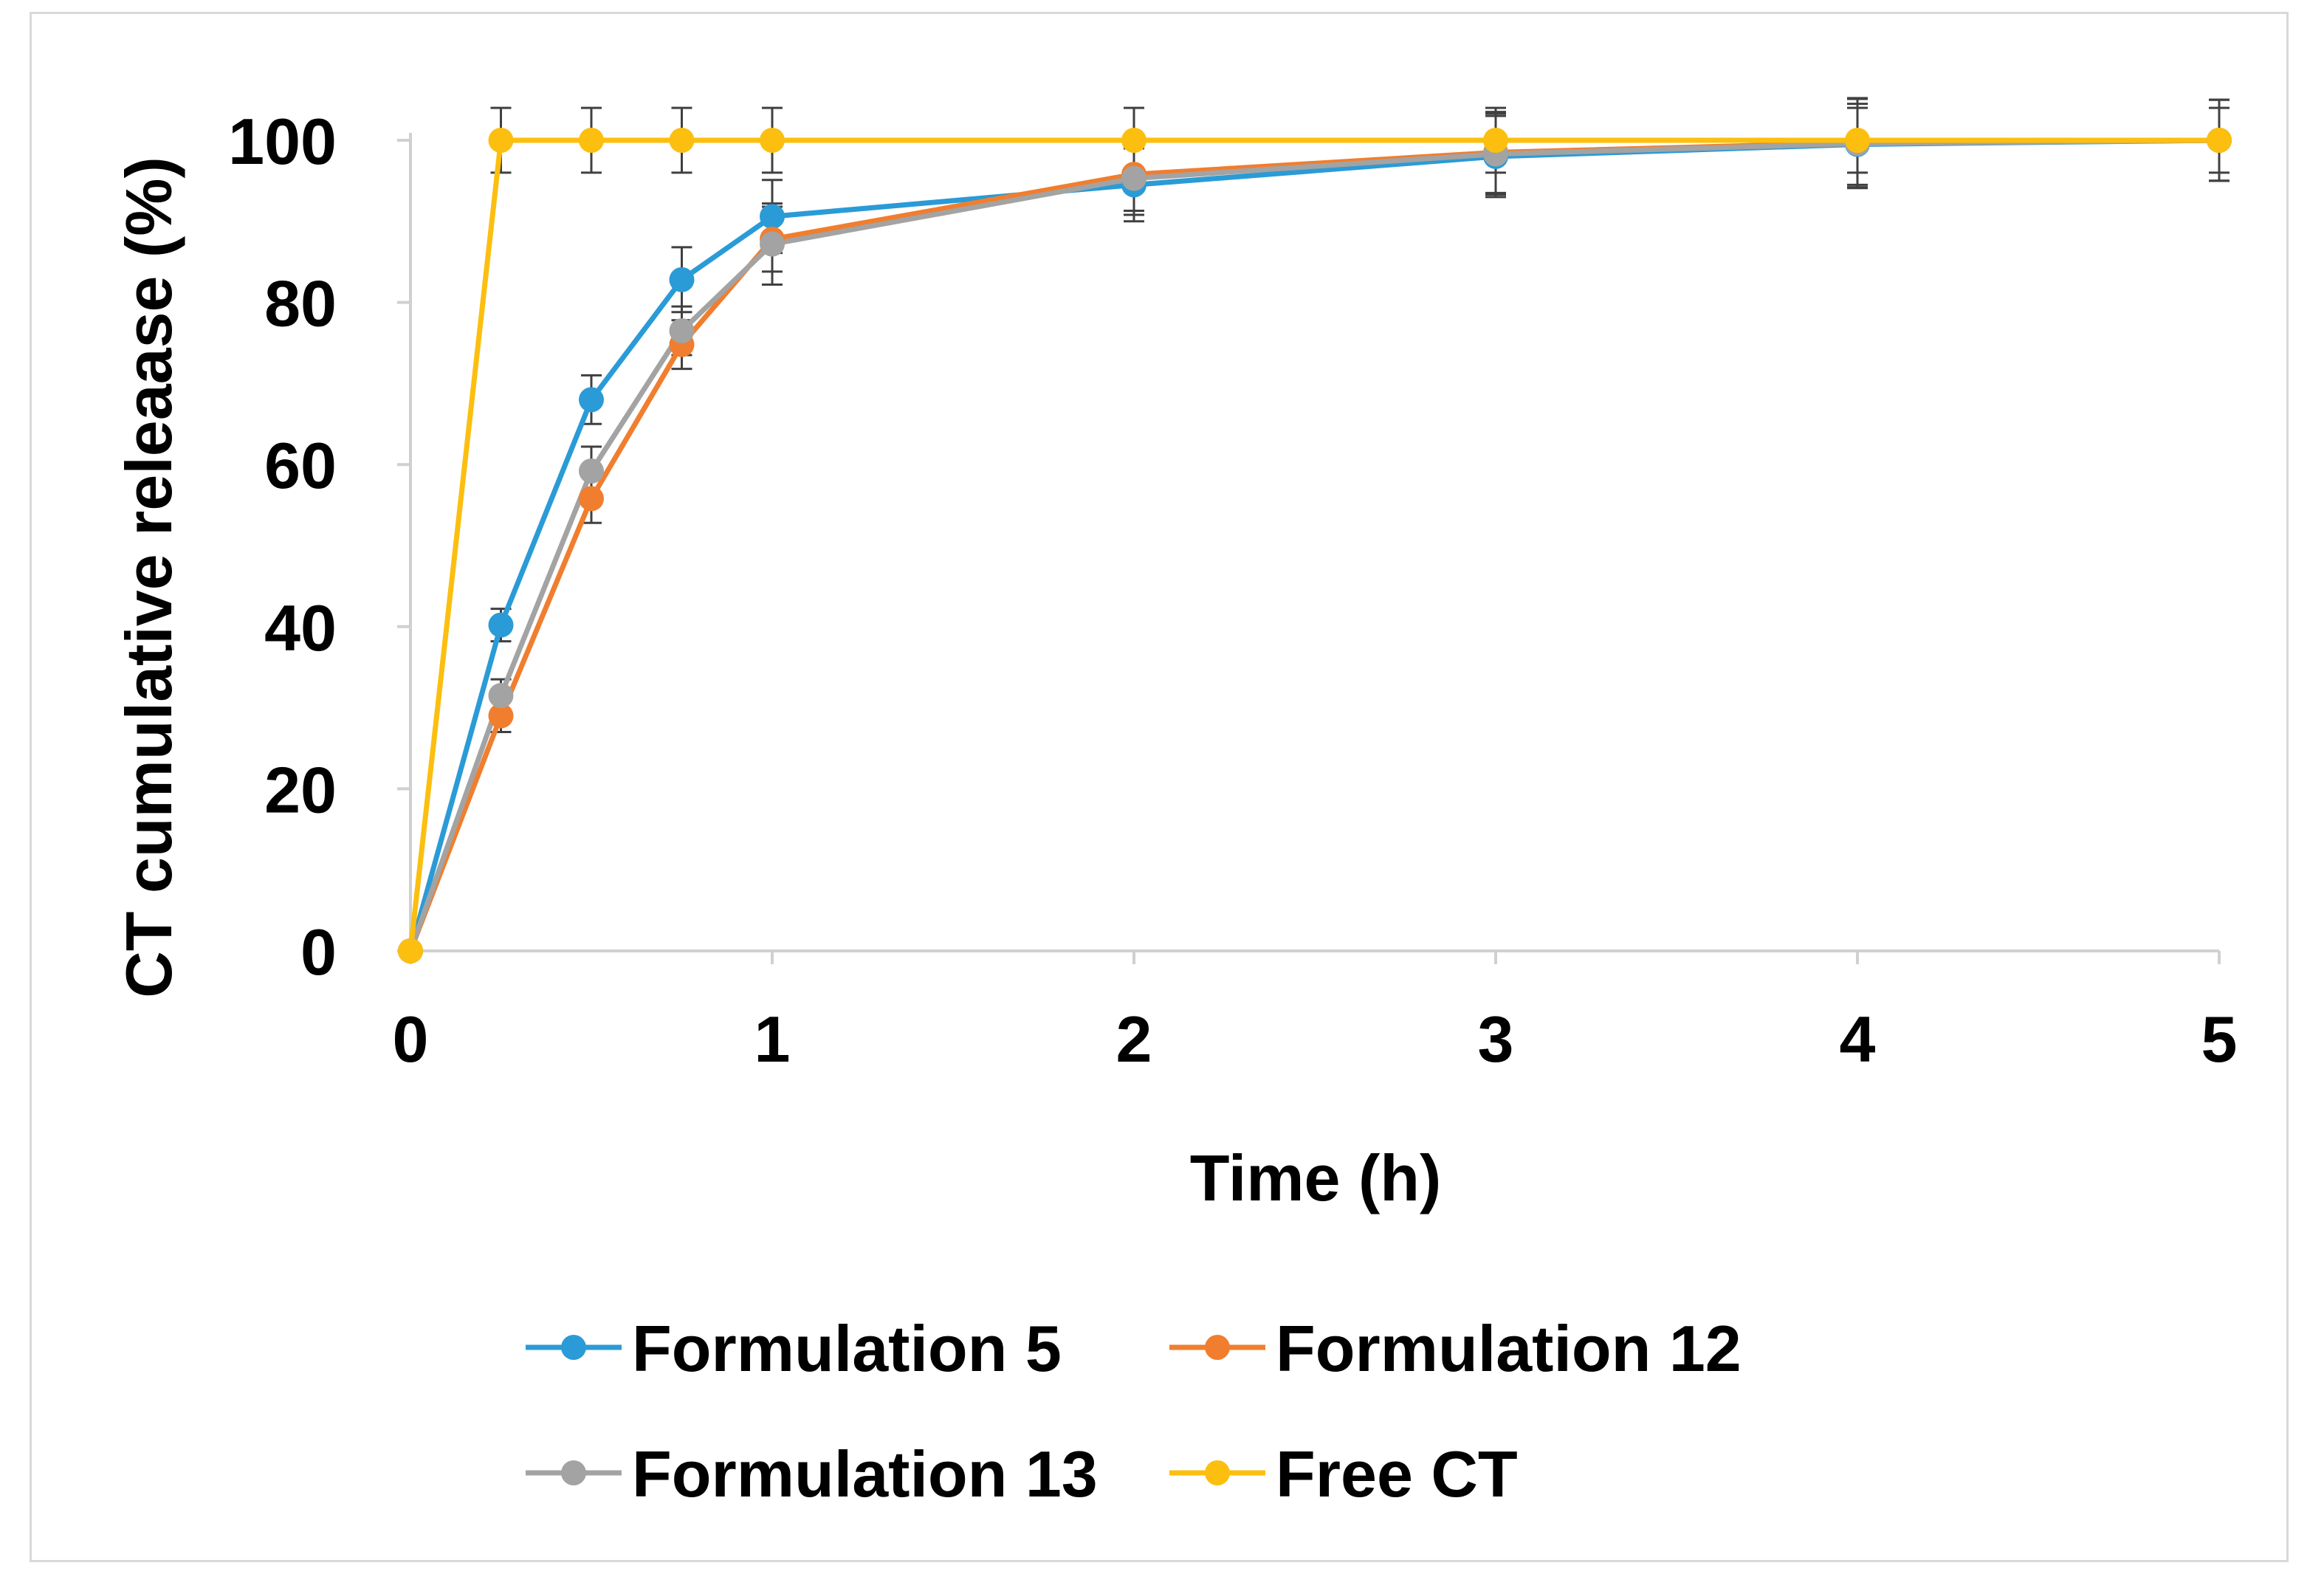 The width and height of the screenshot is (2324, 1591). What do you see at coordinates (1496, 1039) in the screenshot?
I see `x-tick-label: 3` at bounding box center [1496, 1039].